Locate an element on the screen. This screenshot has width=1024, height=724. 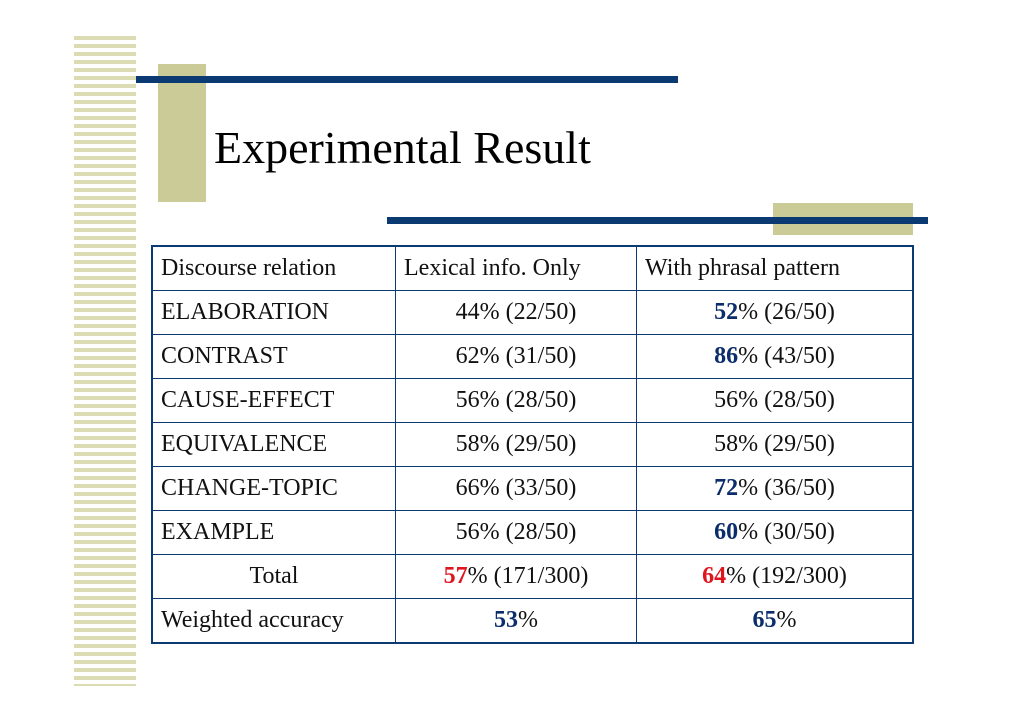
relation-label: CHANGE-TOPIC is located at coordinates (273, 488).